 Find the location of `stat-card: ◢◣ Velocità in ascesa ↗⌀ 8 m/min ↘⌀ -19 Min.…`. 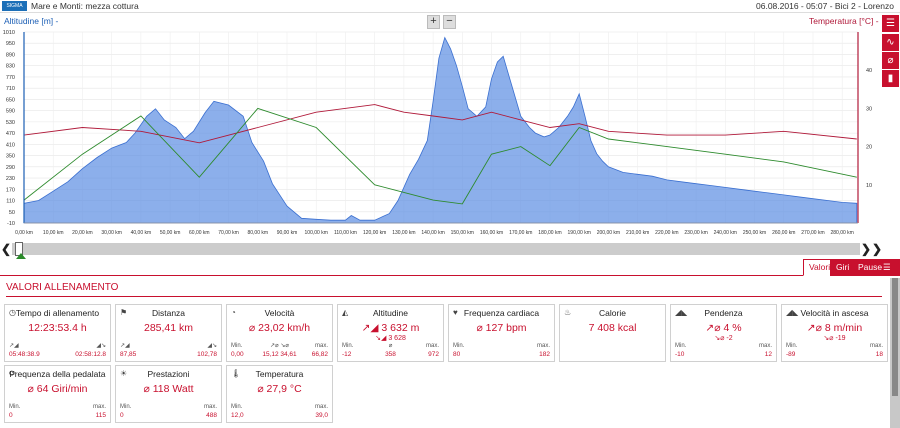

stat-card: ◢◣ Velocità in ascesa ↗⌀ 8 m/min ↘⌀ -19 Min.… is located at coordinates (834, 333).